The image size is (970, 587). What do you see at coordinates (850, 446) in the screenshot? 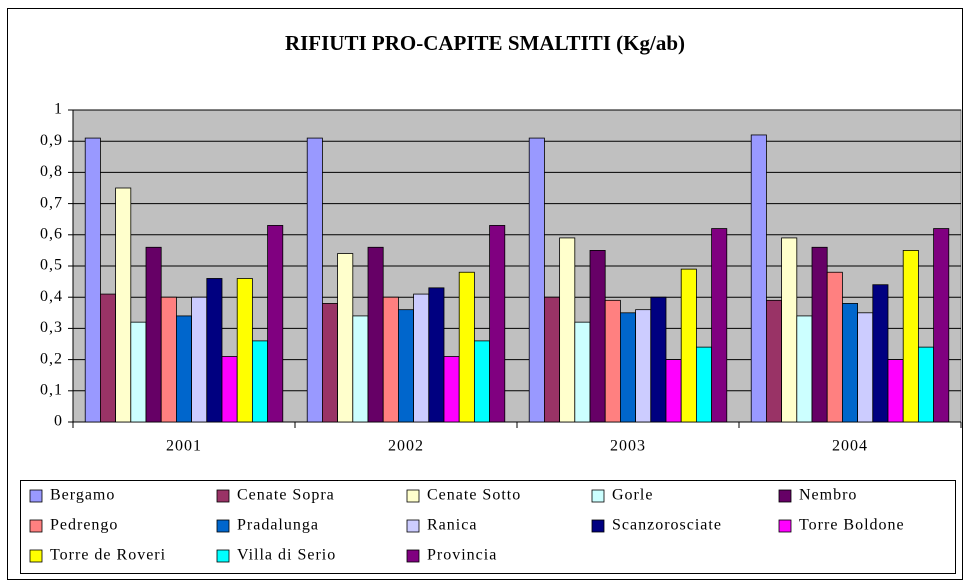
I see `x-tick-label: 2004` at bounding box center [850, 446].